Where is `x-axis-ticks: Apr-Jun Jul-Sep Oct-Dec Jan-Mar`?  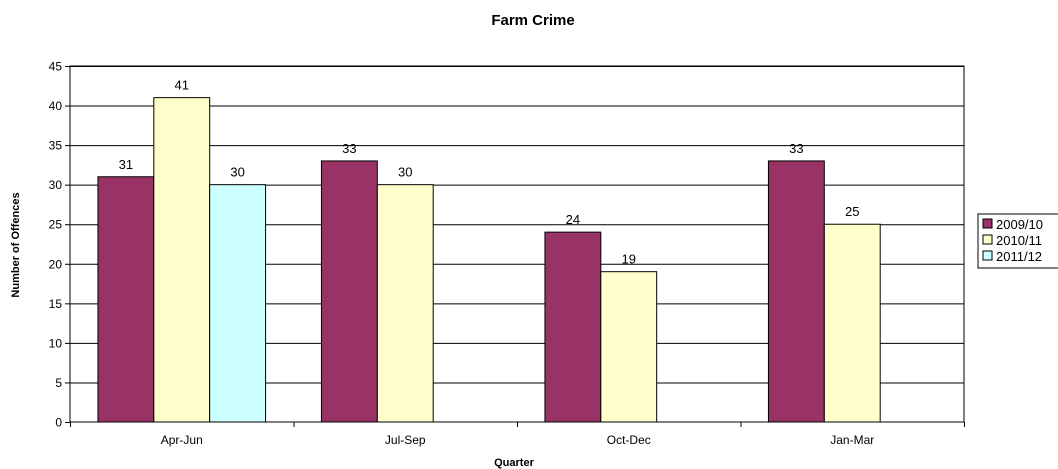
x-axis-ticks: Apr-Jun Jul-Sep Oct-Dec Jan-Mar is located at coordinates (517, 434).